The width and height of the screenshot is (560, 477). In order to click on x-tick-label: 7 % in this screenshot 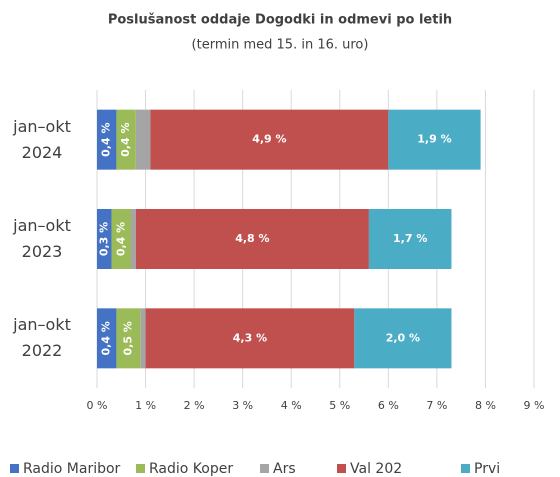, I will do `click(436, 405)`.